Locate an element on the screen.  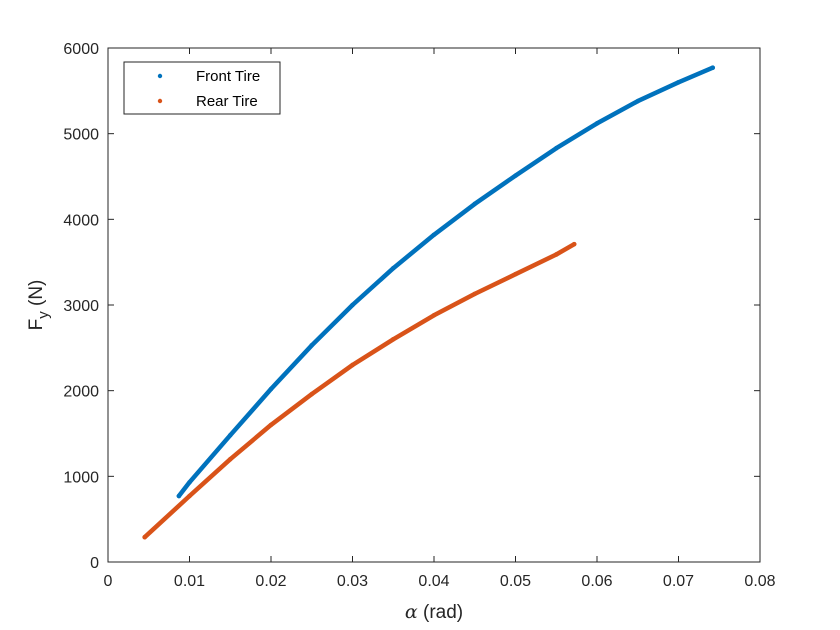
y-tick-label: 0 is located at coordinates (94, 563).